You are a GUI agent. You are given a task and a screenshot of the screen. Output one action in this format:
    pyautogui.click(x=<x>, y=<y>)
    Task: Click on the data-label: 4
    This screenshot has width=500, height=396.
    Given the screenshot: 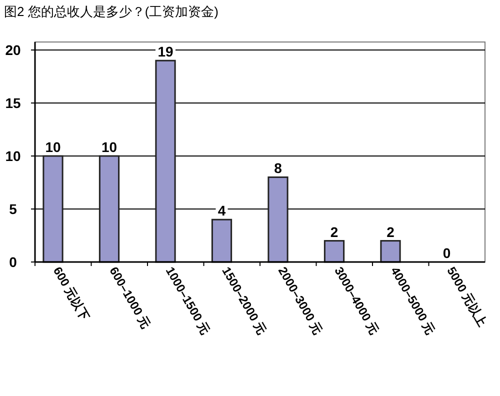 What is the action you would take?
    pyautogui.click(x=222, y=210)
    